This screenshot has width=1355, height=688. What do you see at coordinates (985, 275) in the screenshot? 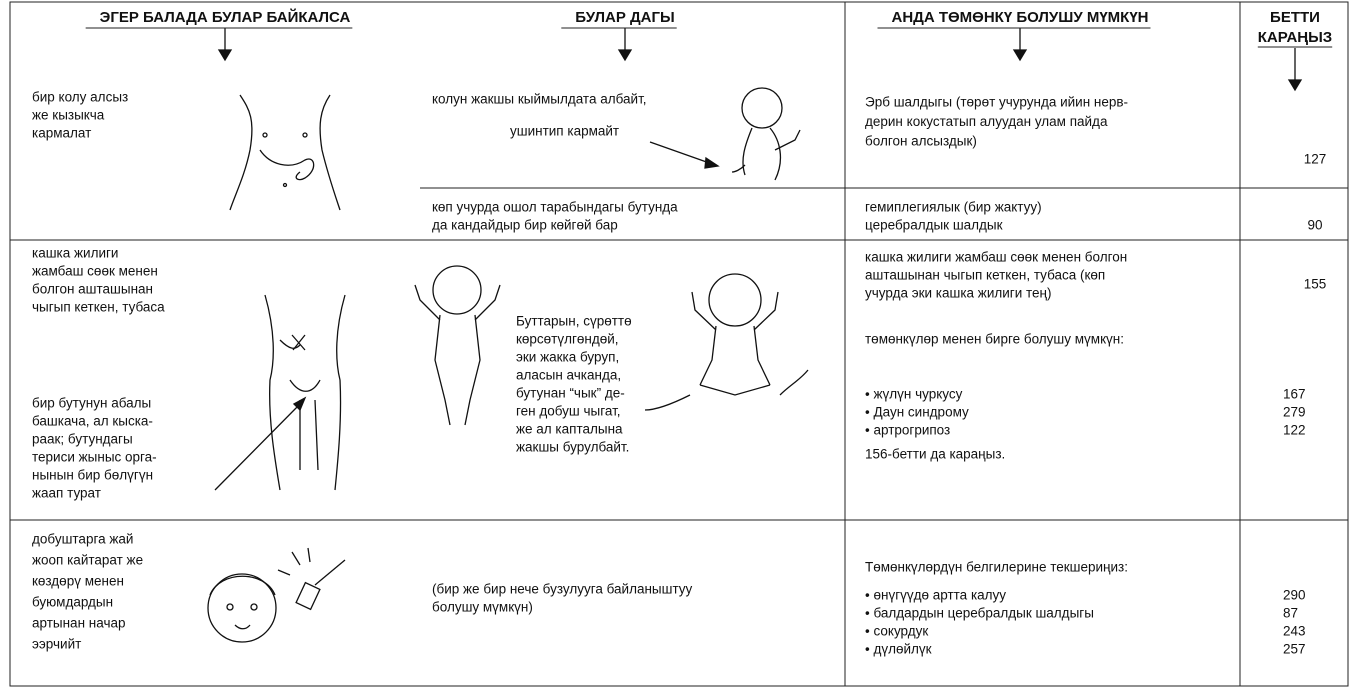
I see `cause-text: ашташынан чыгып кеткен, тубаса (көп` at bounding box center [985, 275].